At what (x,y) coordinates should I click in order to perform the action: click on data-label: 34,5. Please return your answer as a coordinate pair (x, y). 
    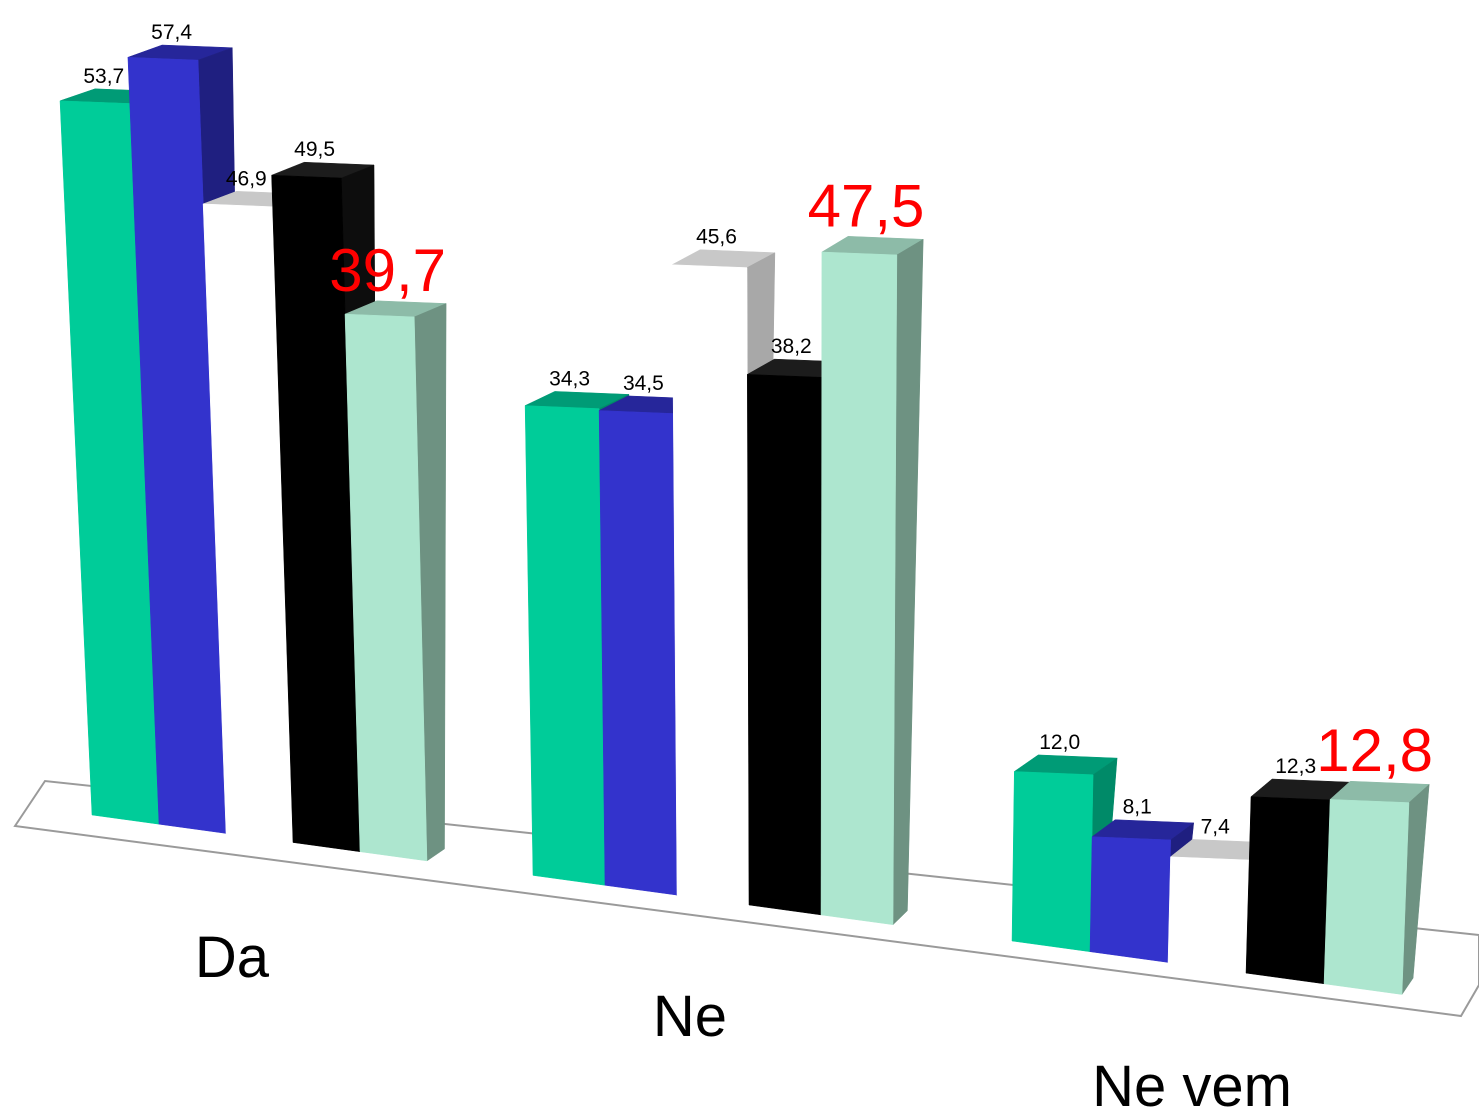
    Looking at the image, I should click on (643, 383).